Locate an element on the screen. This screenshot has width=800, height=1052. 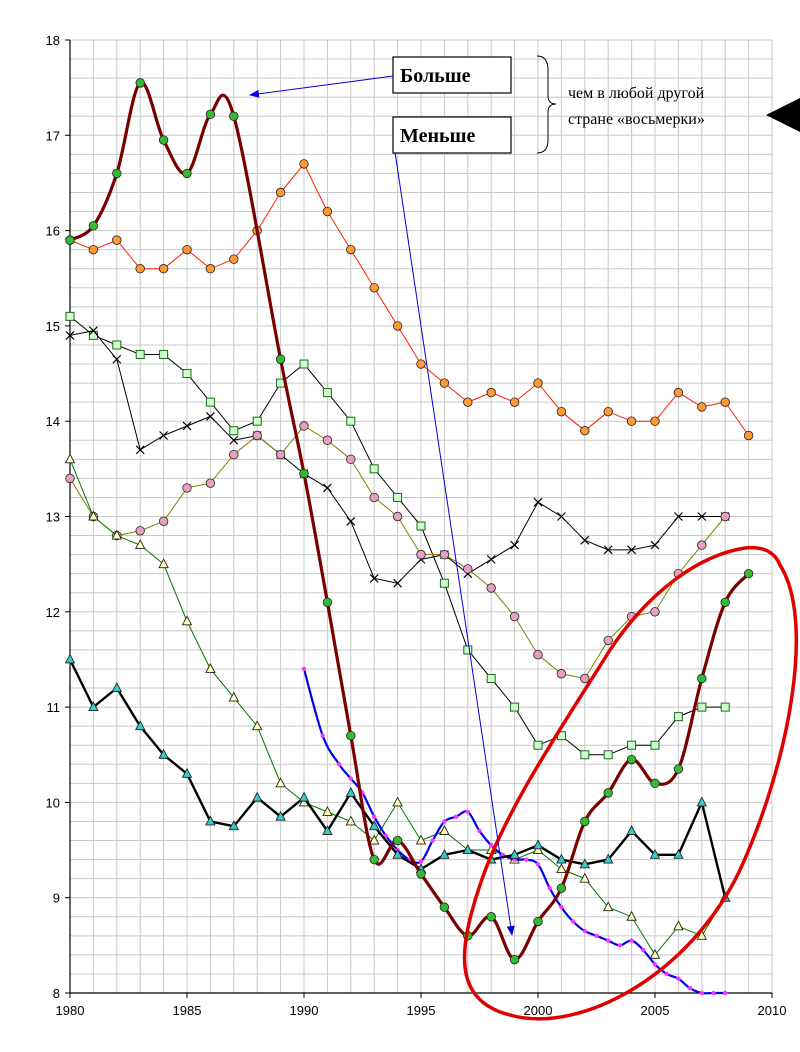
note-line-2: стране «восьмерки» is located at coordinates (636, 119).